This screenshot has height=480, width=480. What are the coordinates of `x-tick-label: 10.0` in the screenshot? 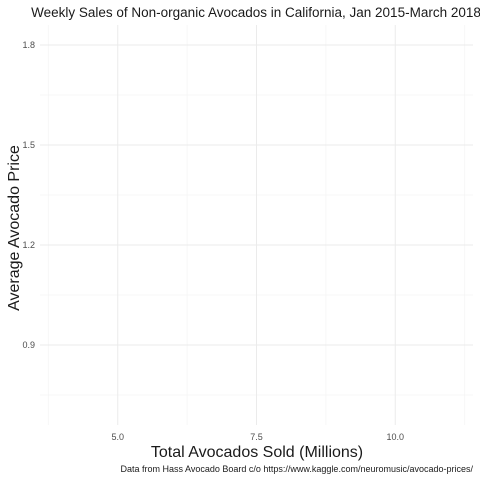 It's located at (396, 437).